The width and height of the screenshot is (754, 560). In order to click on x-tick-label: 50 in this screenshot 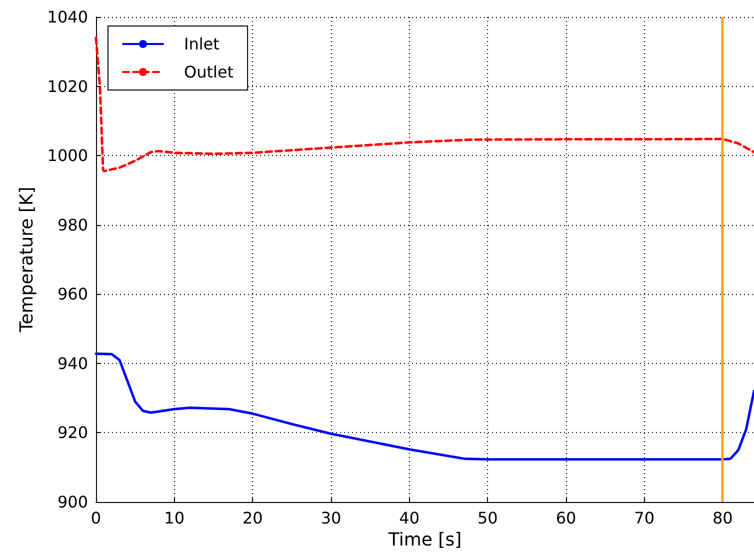, I will do `click(487, 518)`.